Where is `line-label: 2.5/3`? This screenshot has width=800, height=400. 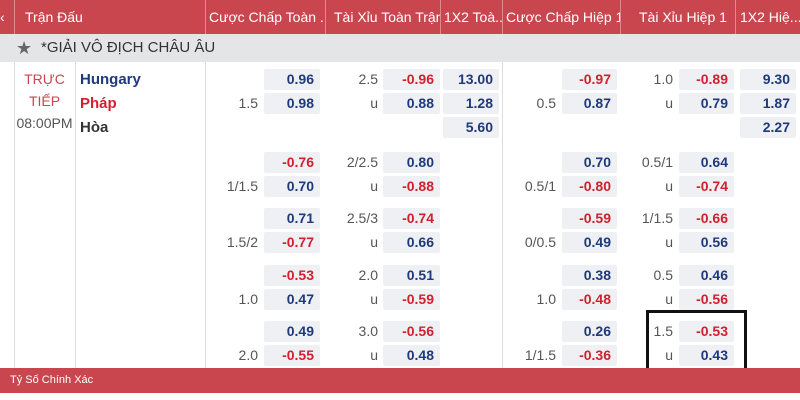
line-label: 2.5/3 is located at coordinates (362, 218).